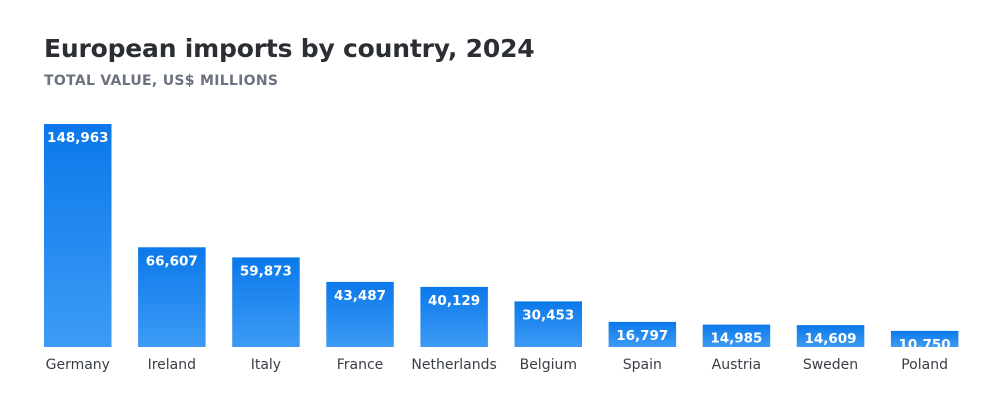 The height and width of the screenshot is (402, 1008). What do you see at coordinates (548, 365) in the screenshot?
I see `x-tick-label-belgium: Belgium` at bounding box center [548, 365].